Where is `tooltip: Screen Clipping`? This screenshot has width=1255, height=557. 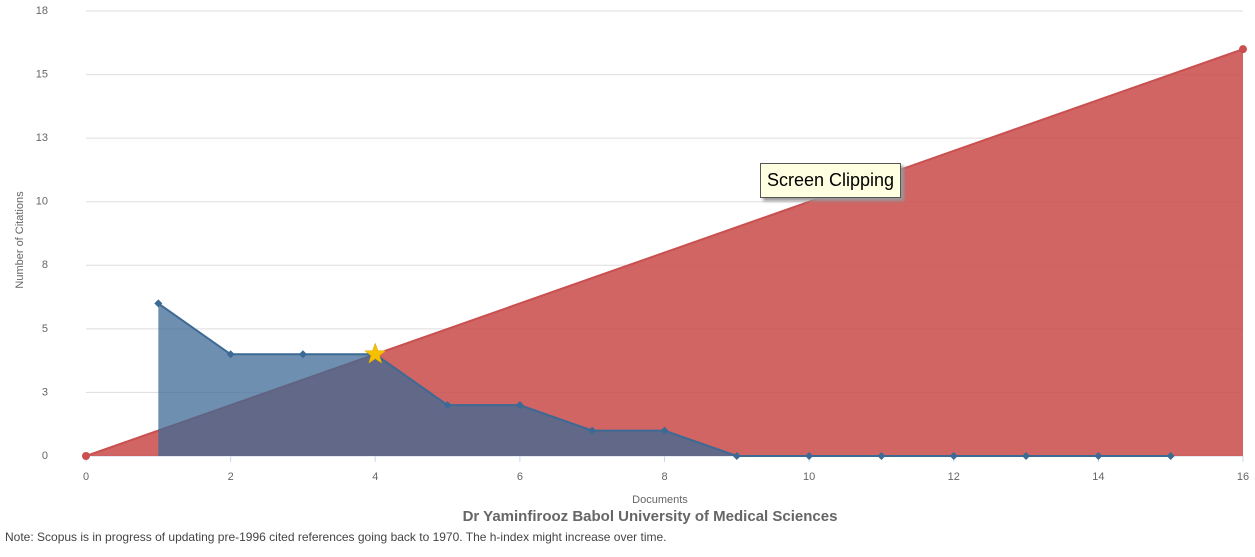 tooltip: Screen Clipping is located at coordinates (831, 180).